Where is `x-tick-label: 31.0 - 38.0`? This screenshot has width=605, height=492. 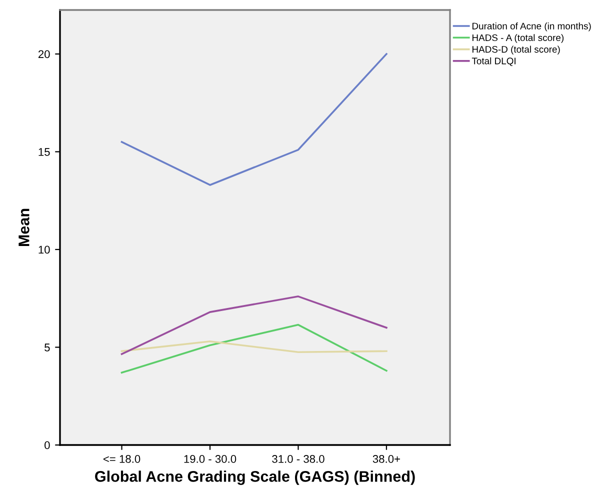 x-tick-label: 31.0 - 38.0 is located at coordinates (298, 459).